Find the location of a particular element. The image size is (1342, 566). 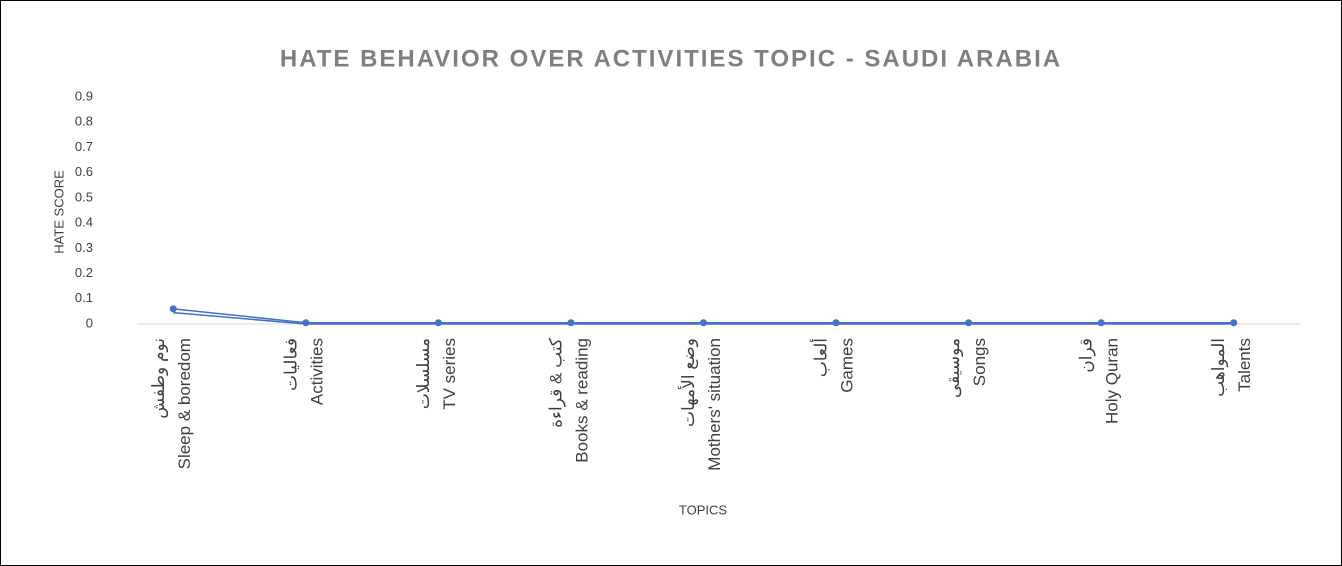

x-tick-label: Sleep & boredom is located at coordinates (184, 403).